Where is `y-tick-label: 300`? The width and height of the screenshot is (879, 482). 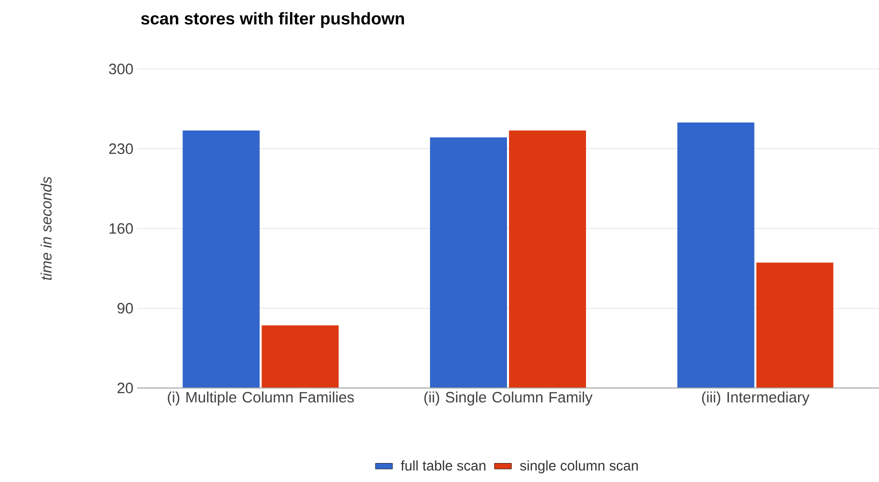 y-tick-label: 300 is located at coordinates (121, 69).